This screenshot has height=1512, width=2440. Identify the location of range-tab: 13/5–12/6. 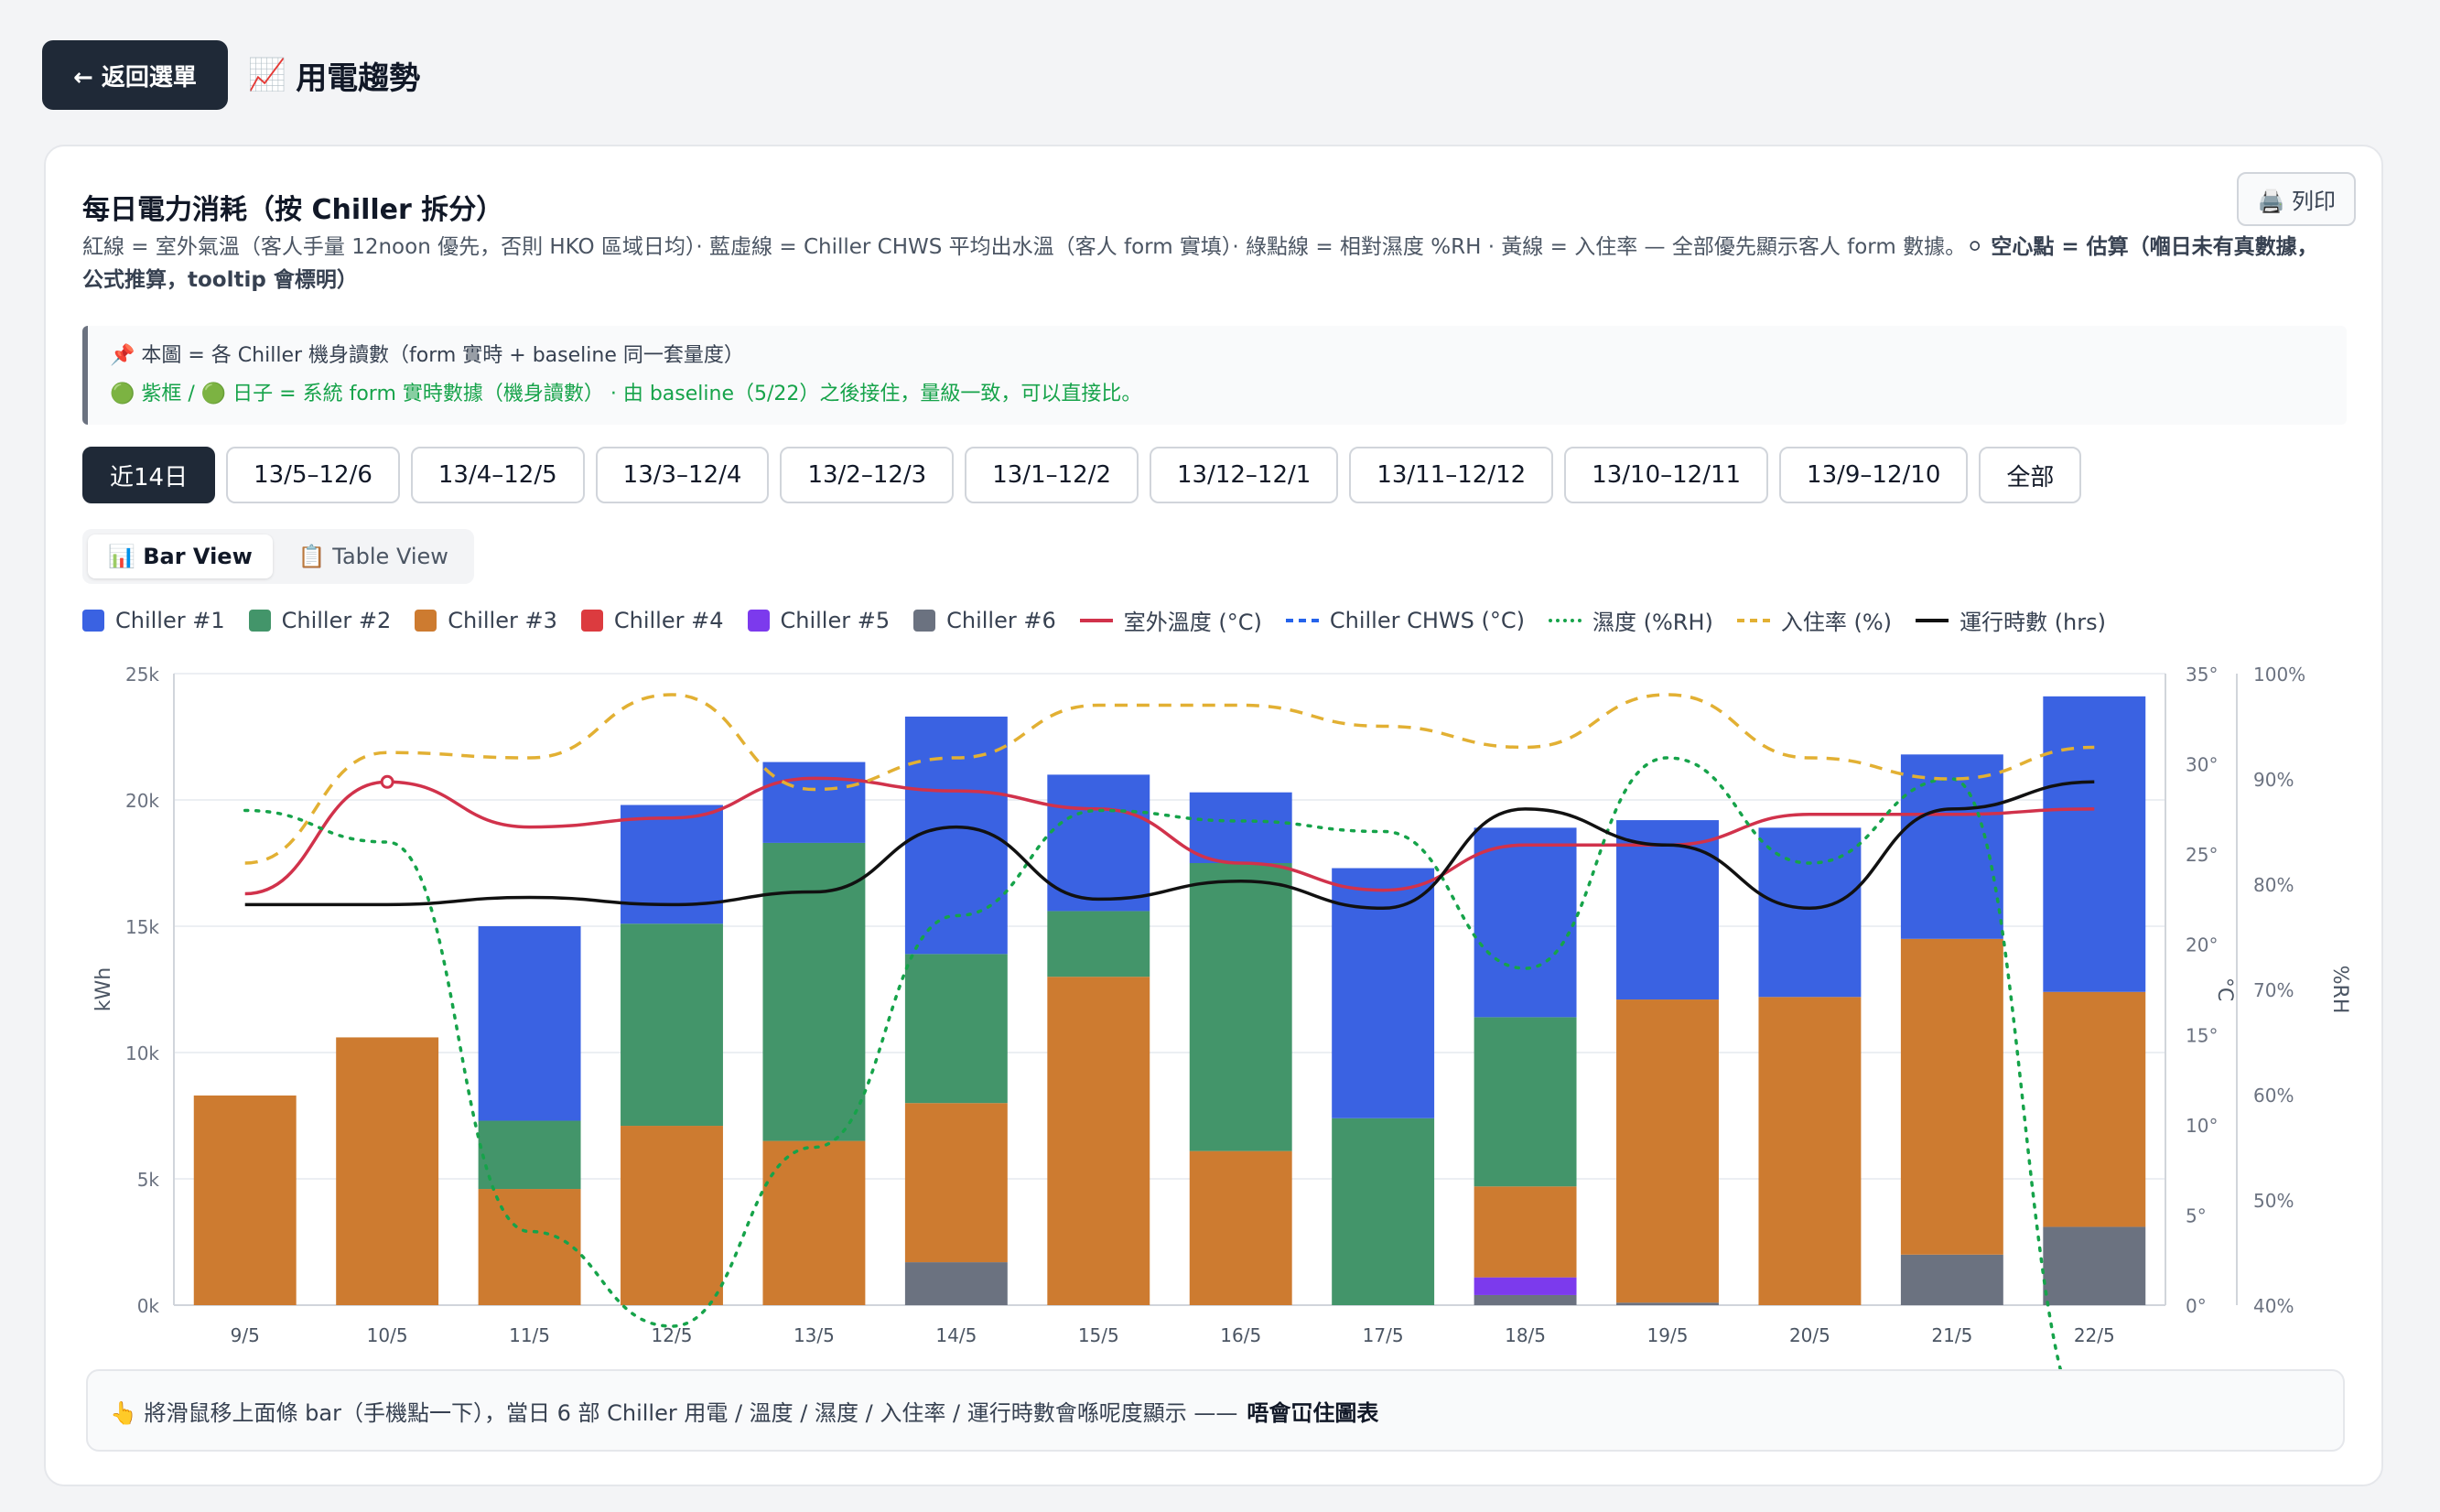
(313, 475).